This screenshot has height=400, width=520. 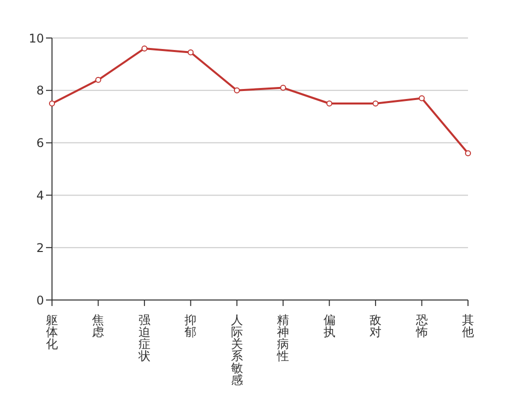 I want to click on x-tick-label: 抑郁, so click(x=190, y=326).